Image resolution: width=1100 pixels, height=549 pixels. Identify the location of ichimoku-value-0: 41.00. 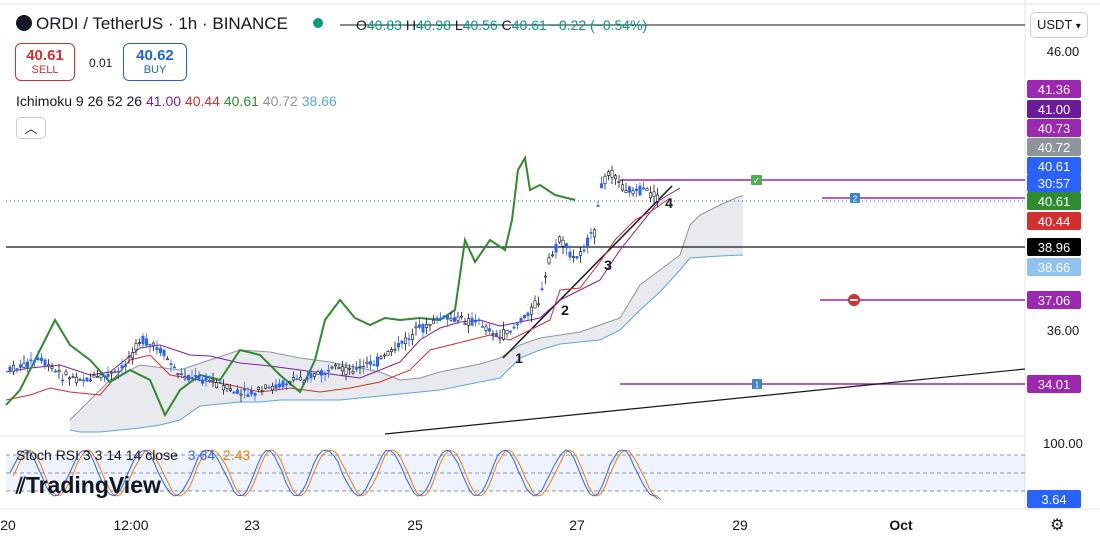
(163, 101).